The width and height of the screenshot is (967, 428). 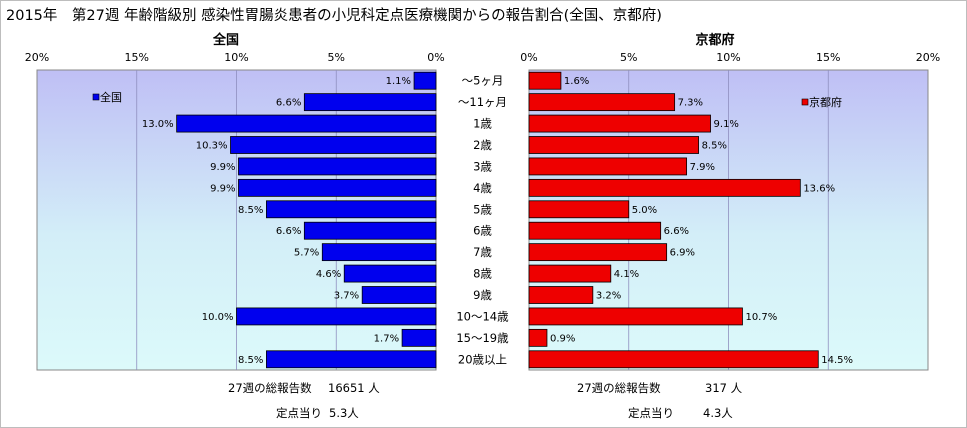 What do you see at coordinates (626, 274) in the screenshot?
I see `kyoto-data-label: 4.1%` at bounding box center [626, 274].